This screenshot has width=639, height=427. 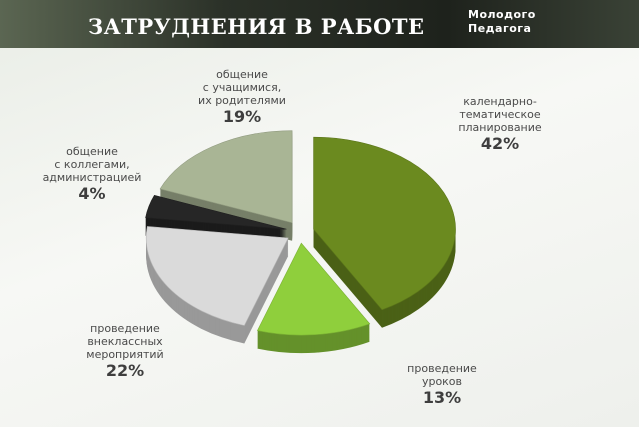 What do you see at coordinates (500, 28) in the screenshot?
I see `logo-line: Педагога` at bounding box center [500, 28].